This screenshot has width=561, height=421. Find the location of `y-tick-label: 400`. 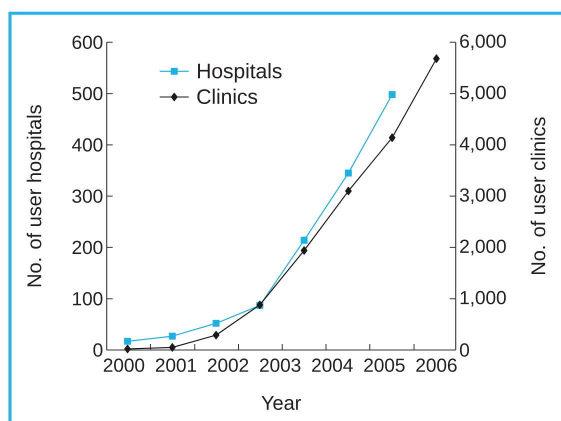

y-tick-label: 400 is located at coordinates (87, 145).